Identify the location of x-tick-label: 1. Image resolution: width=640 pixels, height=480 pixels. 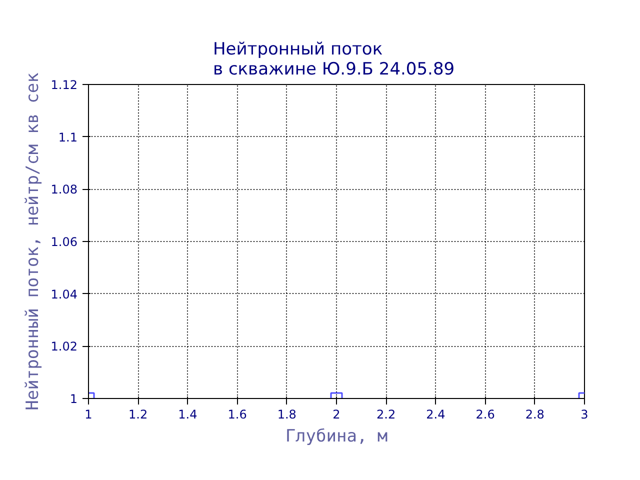
(88, 415).